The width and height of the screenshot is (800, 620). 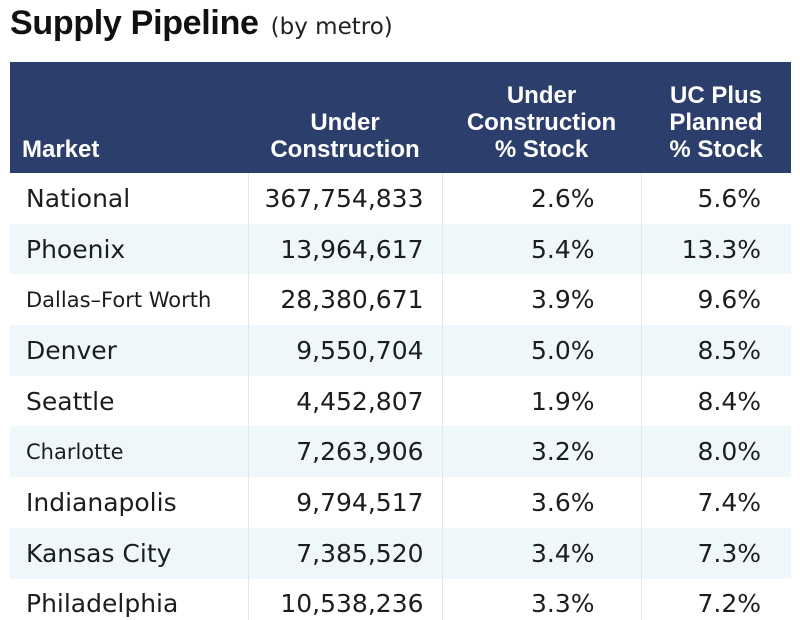 What do you see at coordinates (542, 300) in the screenshot?
I see `cell-uc-pct-stock: 3.9%` at bounding box center [542, 300].